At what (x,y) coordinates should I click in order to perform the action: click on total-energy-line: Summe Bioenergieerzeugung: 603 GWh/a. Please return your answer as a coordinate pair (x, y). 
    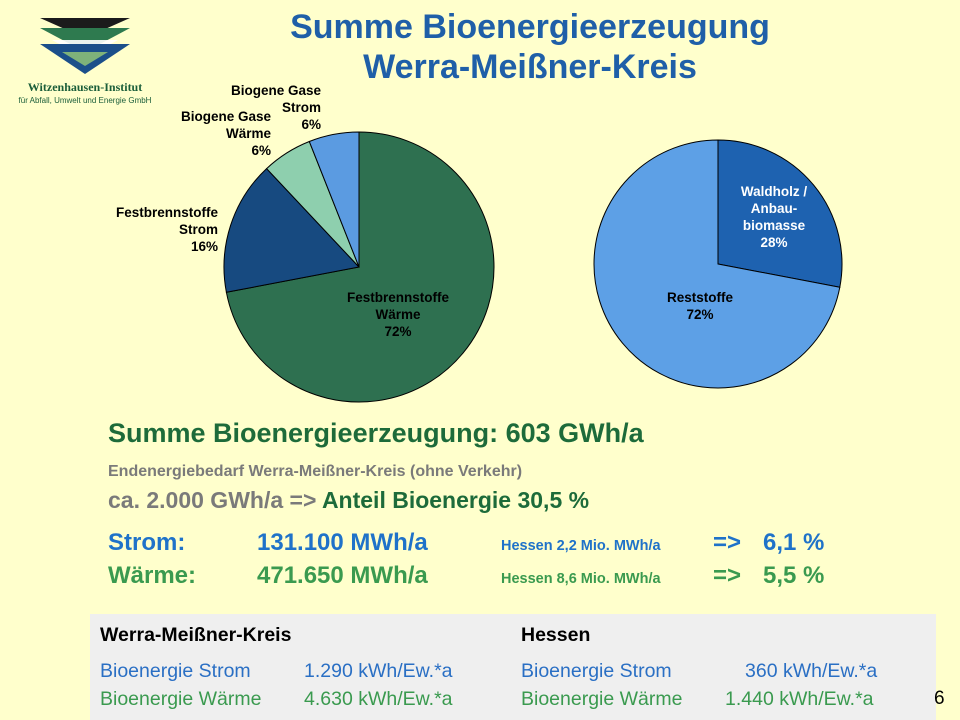
    Looking at the image, I should click on (376, 433).